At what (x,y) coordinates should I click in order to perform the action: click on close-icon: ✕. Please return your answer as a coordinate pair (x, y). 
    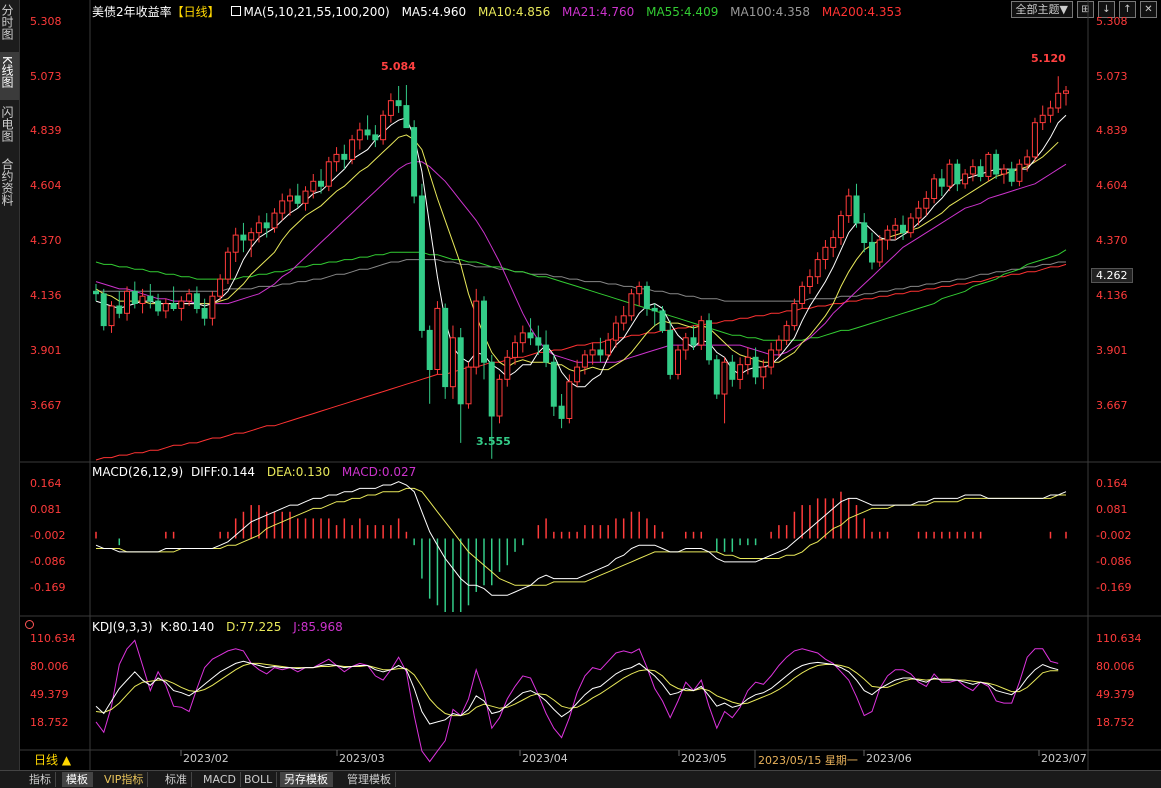
    Looking at the image, I should click on (1148, 9).